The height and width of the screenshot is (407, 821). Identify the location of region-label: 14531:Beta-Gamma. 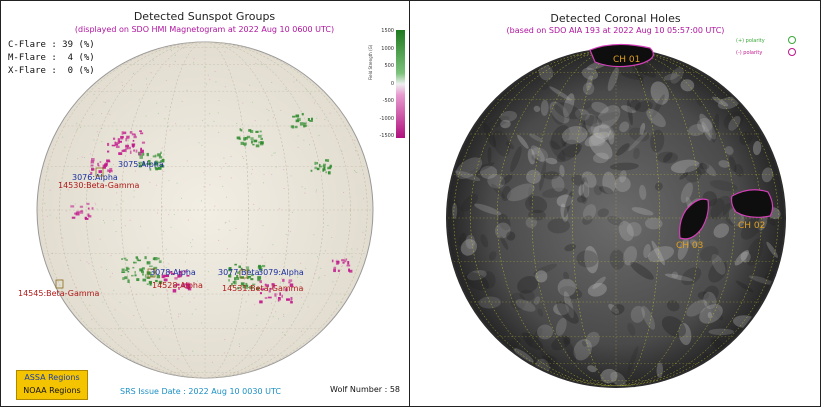
(262, 288).